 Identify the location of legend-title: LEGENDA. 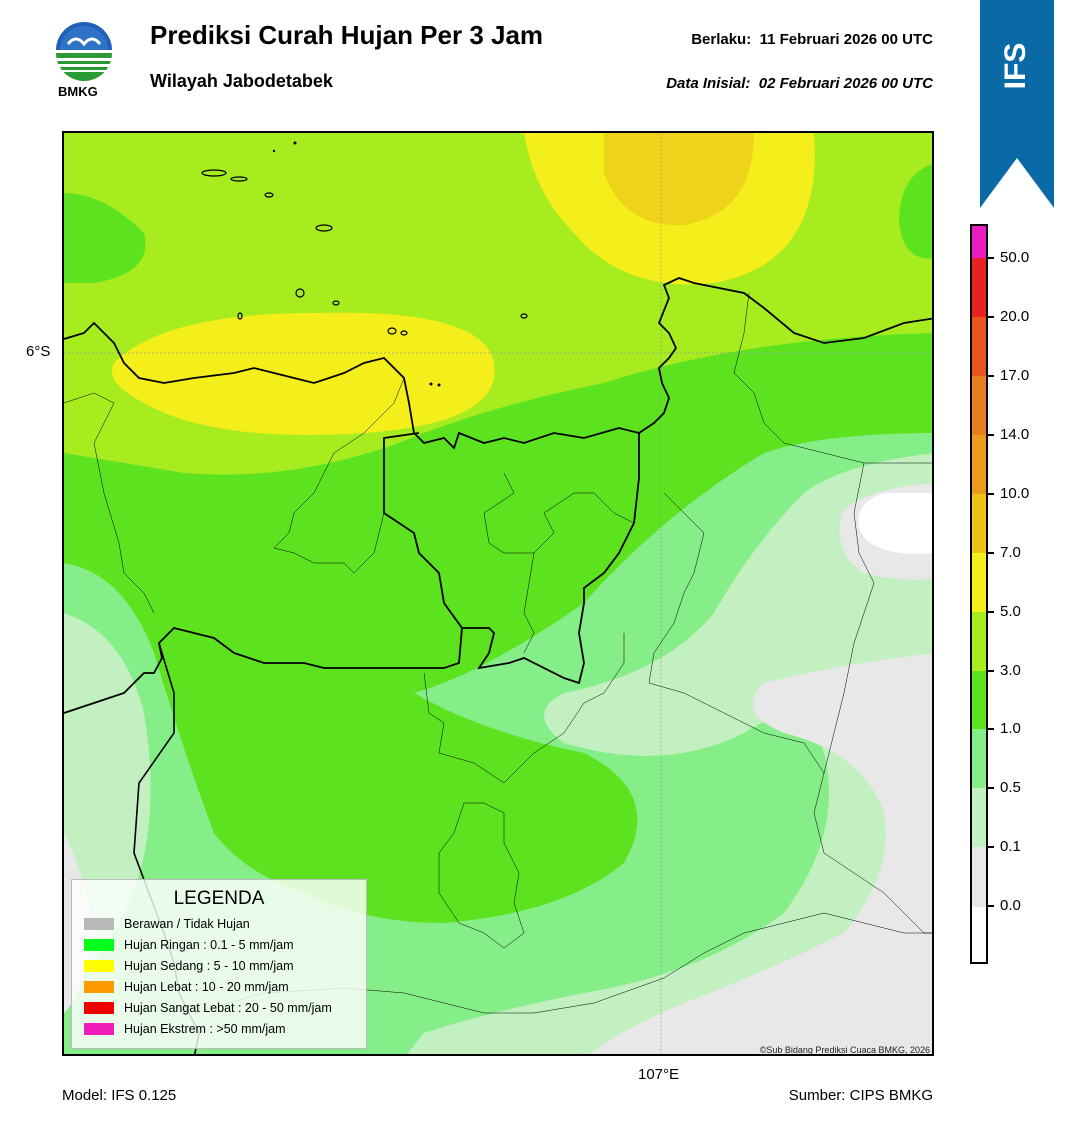
(219, 898).